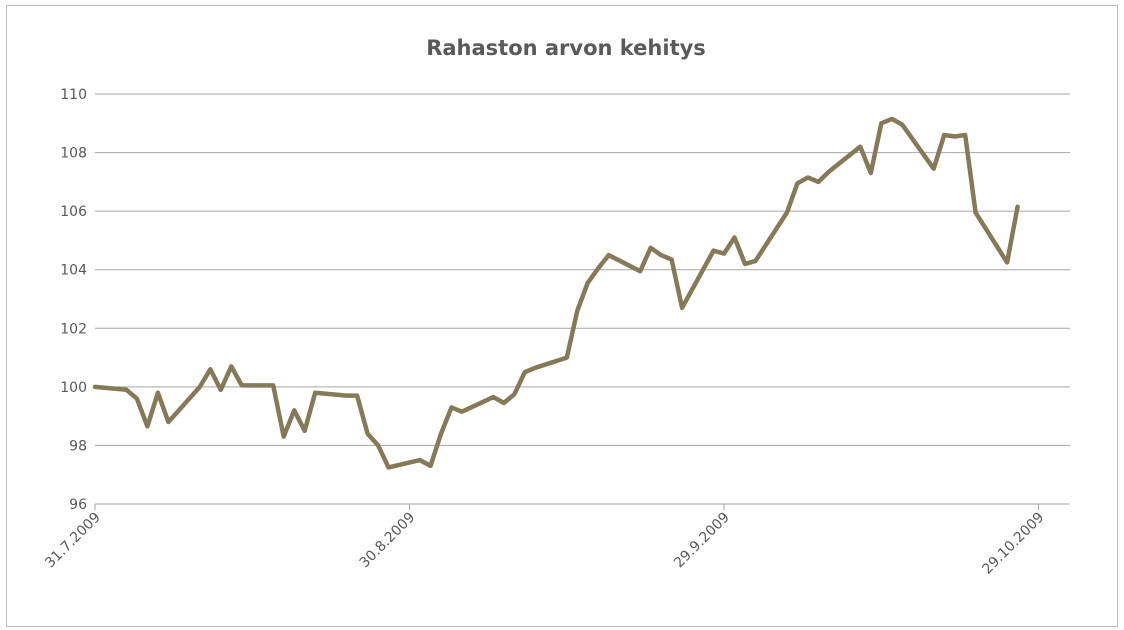  Describe the element at coordinates (73, 154) in the screenshot. I see `y-tick-label: 108` at that location.